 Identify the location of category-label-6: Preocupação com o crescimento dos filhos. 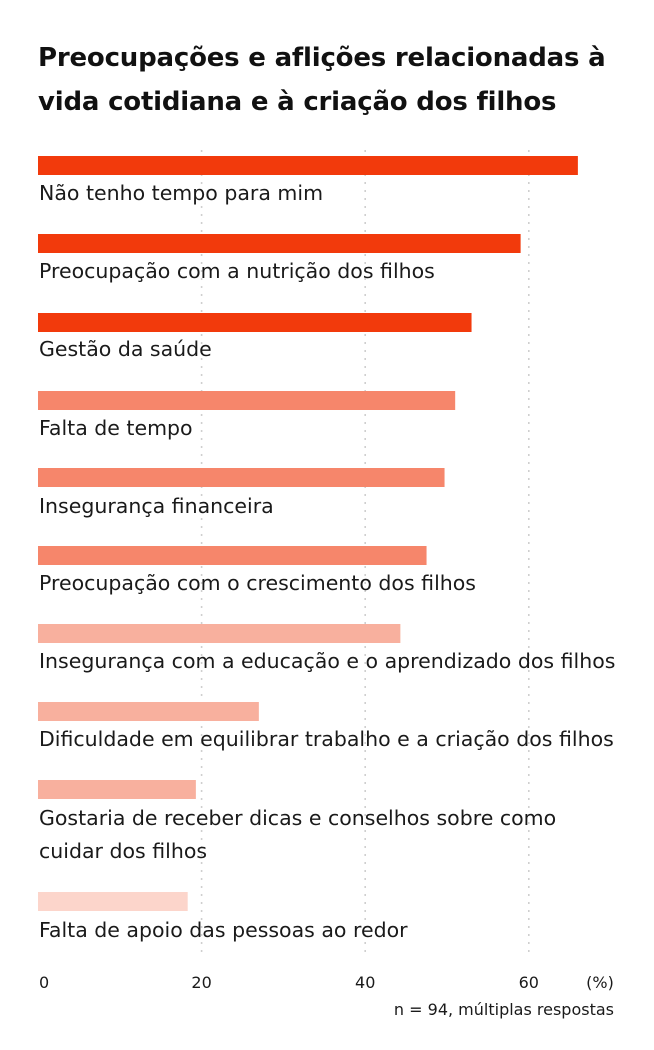
(257, 583).